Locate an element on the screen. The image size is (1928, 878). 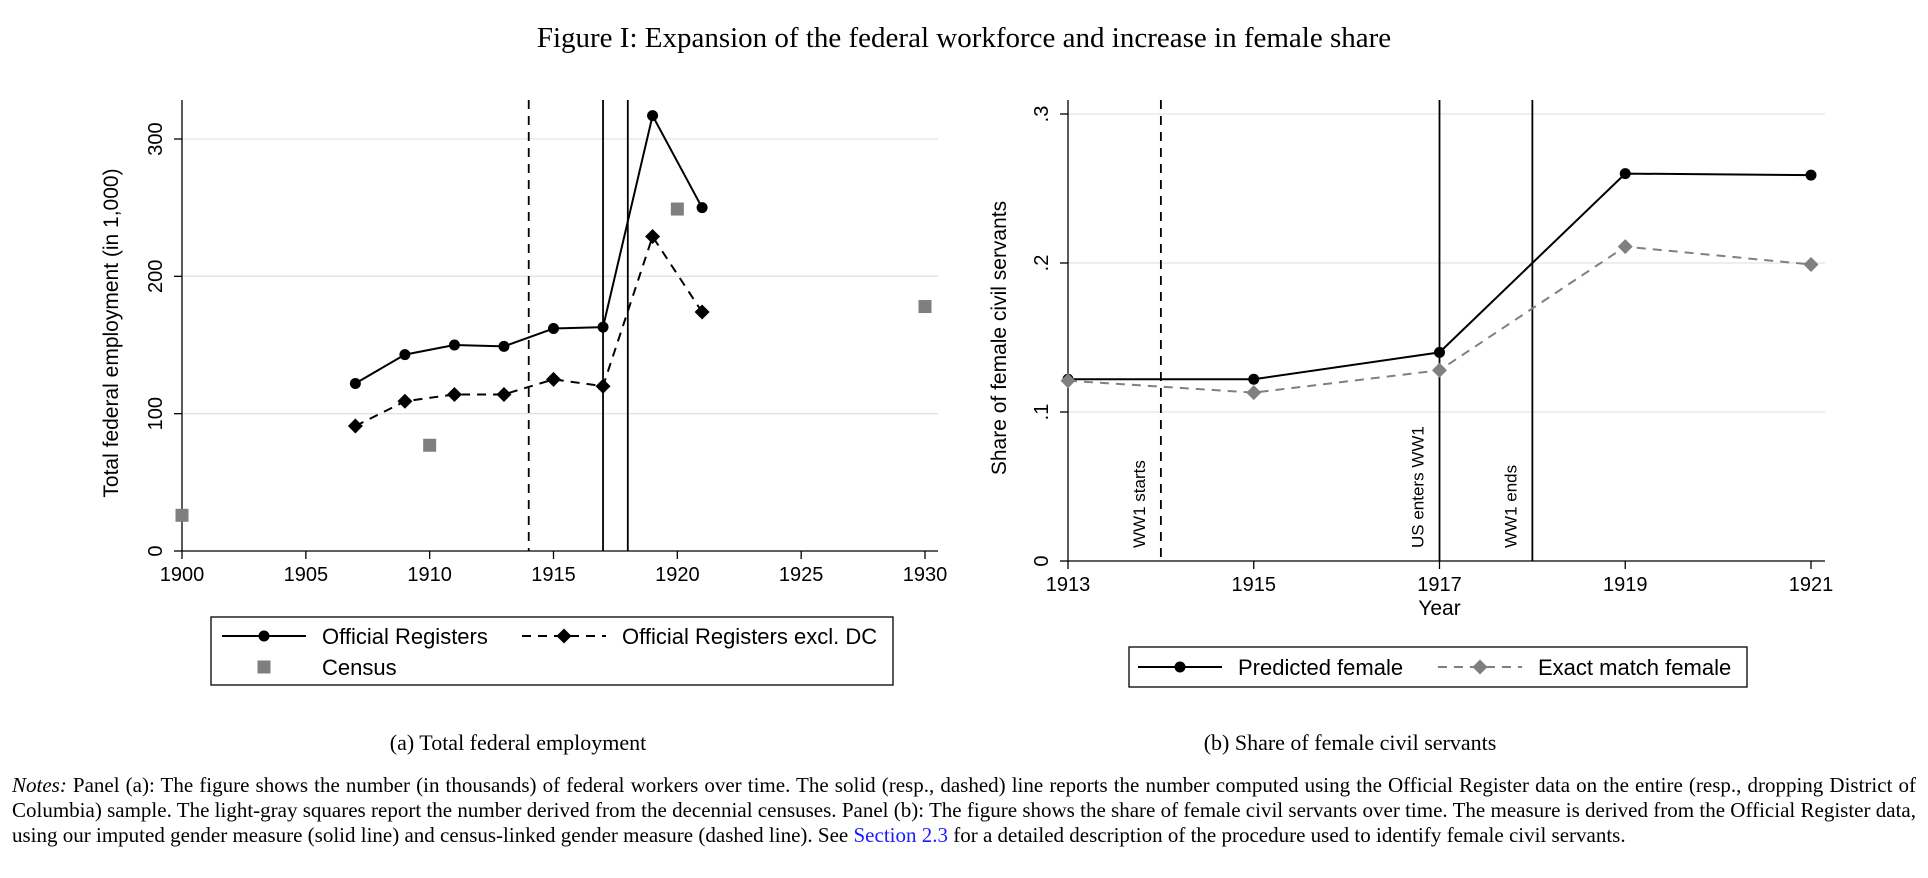
pb-vline-label-2: WW1 ends is located at coordinates (1510, 506).